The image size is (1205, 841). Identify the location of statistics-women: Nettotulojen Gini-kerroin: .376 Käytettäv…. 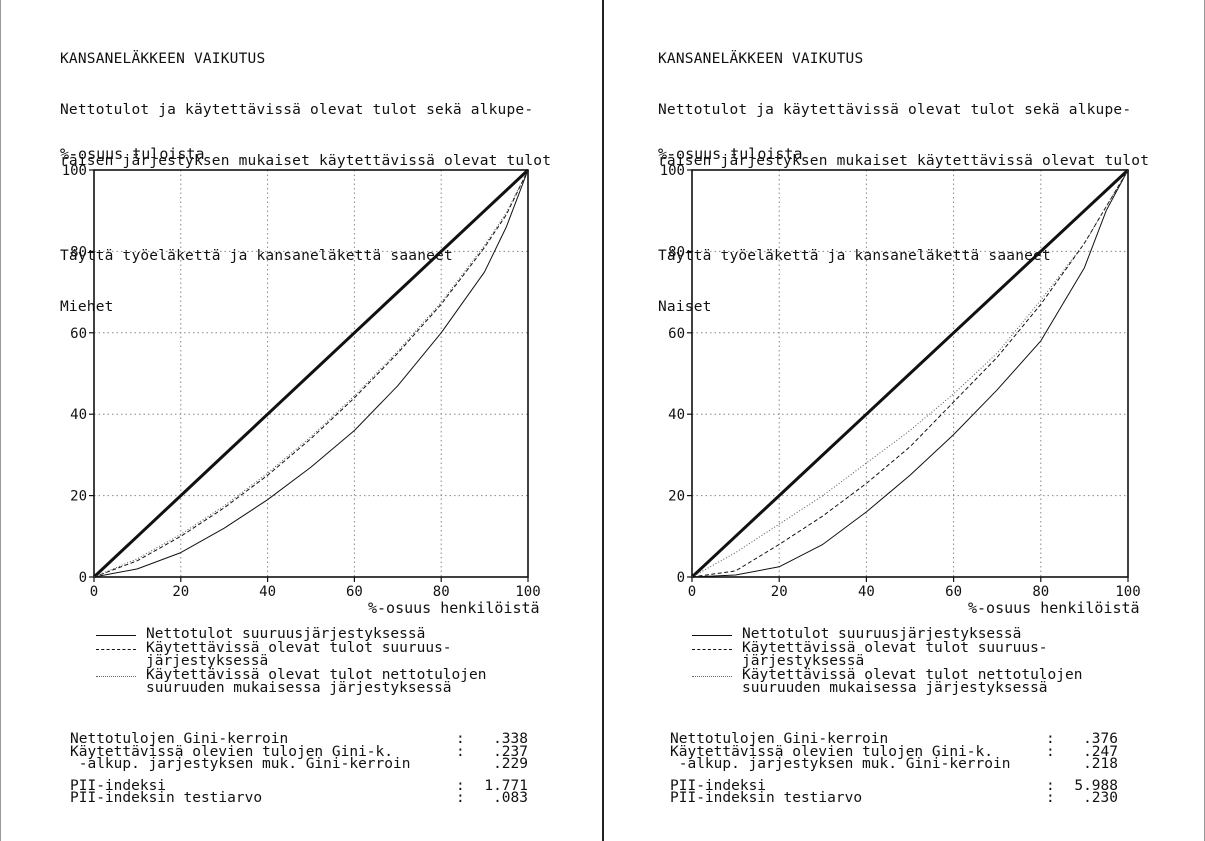
(894, 768).